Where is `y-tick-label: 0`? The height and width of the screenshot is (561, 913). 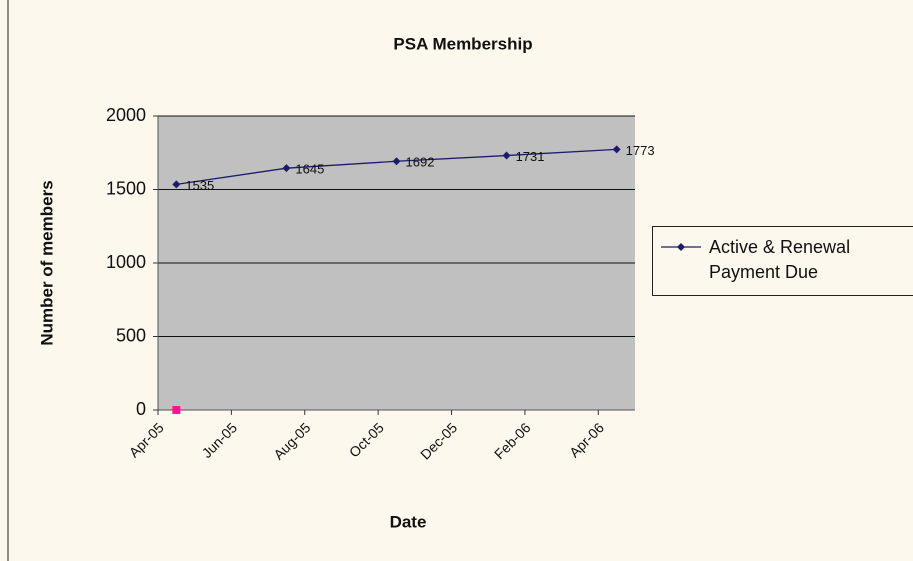 y-tick-label: 0 is located at coordinates (141, 409).